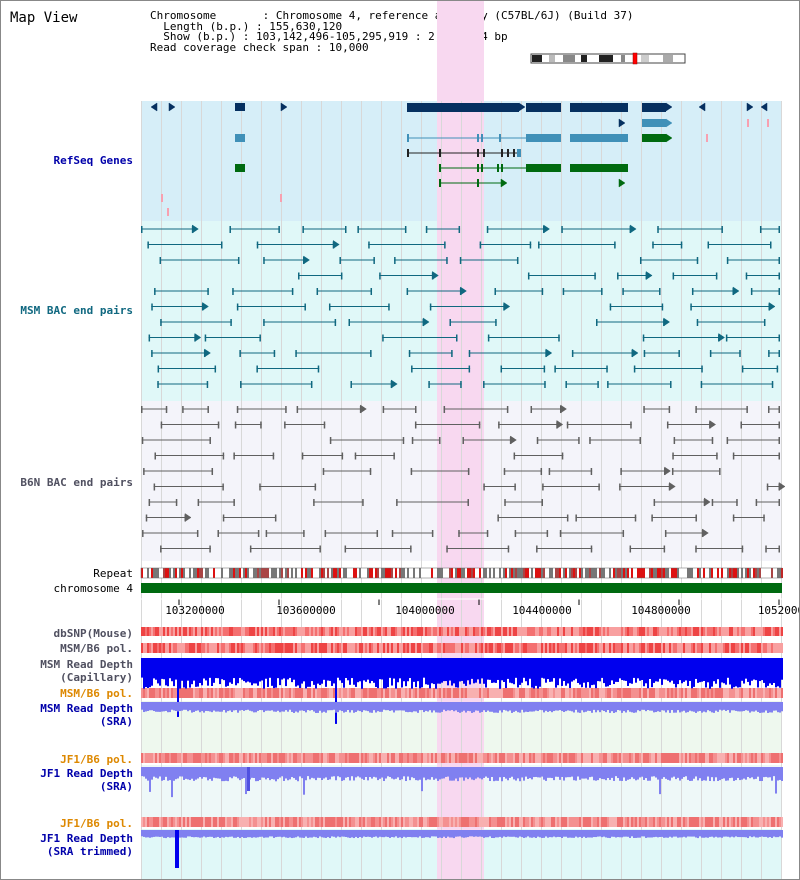  Describe the element at coordinates (76, 310) in the screenshot. I see `track-label-msm-bac: MSM BAC end pairs` at that location.